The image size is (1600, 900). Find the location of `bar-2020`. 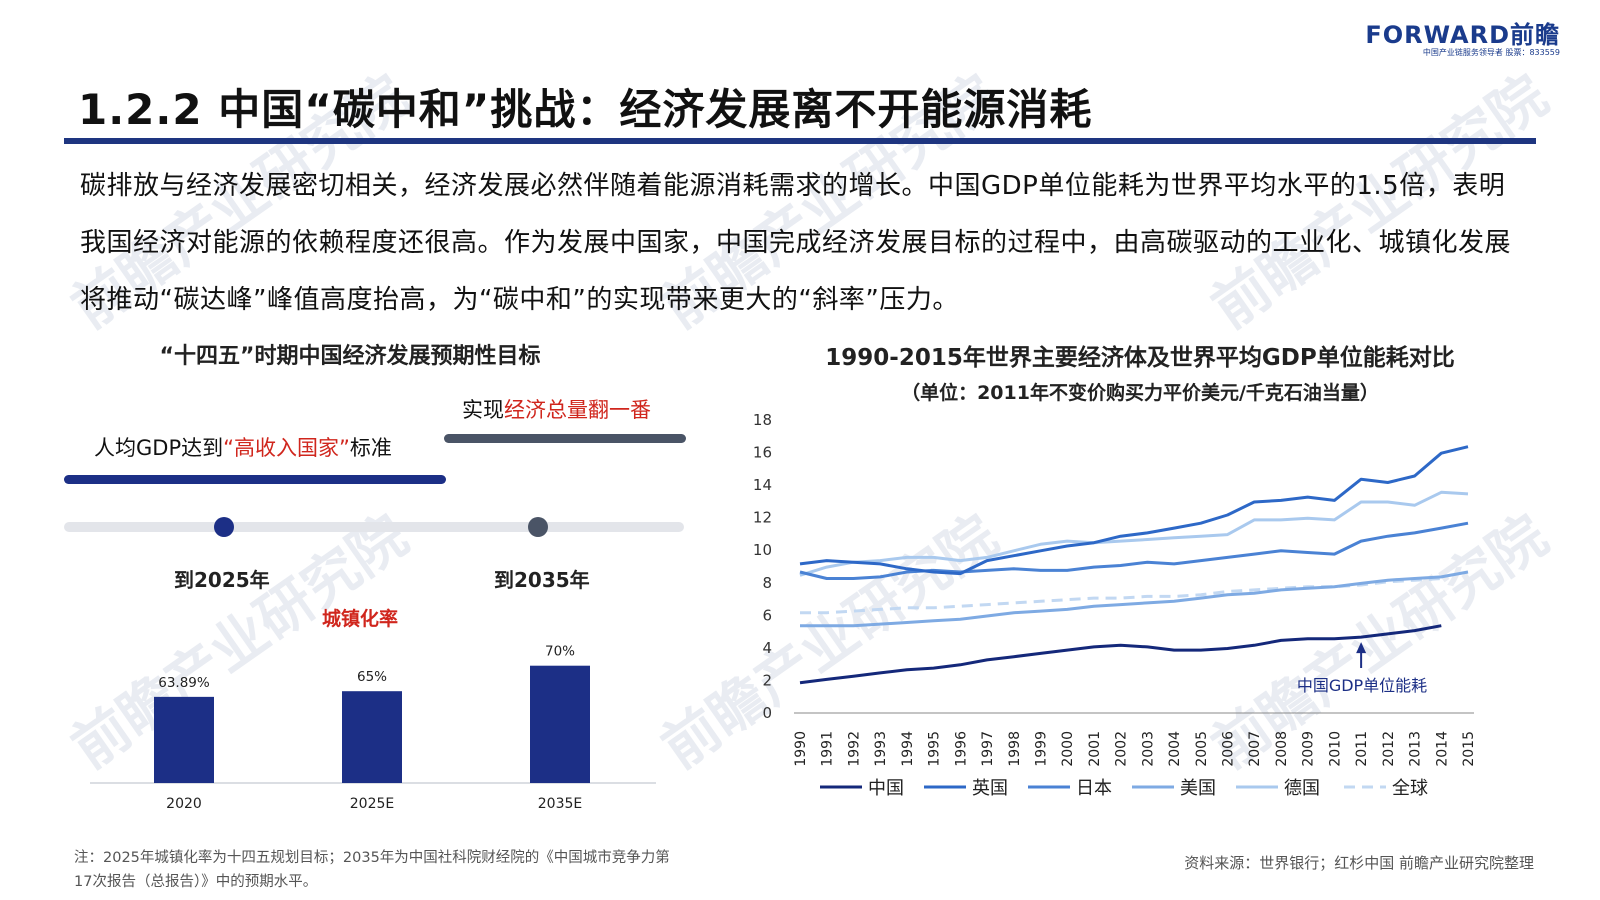

bar-2020 is located at coordinates (184, 739).